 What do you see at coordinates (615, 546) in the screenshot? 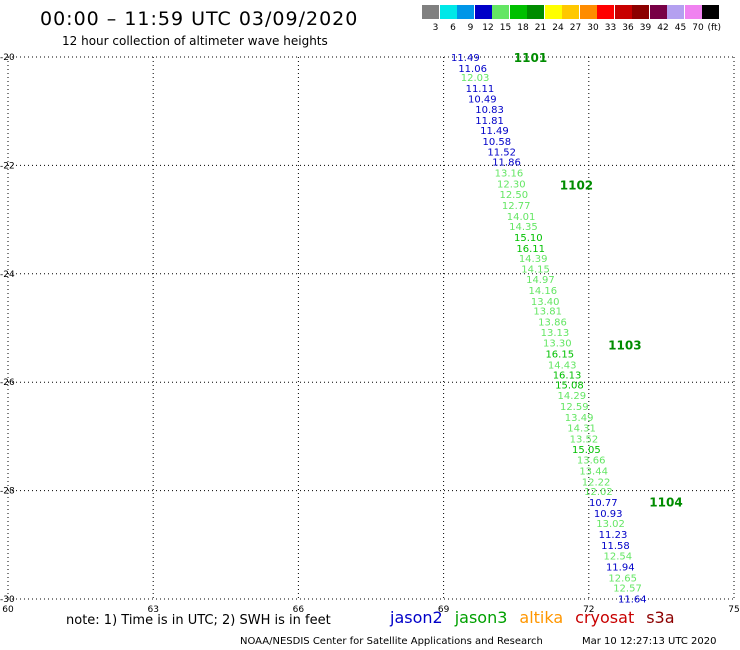
I see `wave-height-value: 11.58` at bounding box center [615, 546].